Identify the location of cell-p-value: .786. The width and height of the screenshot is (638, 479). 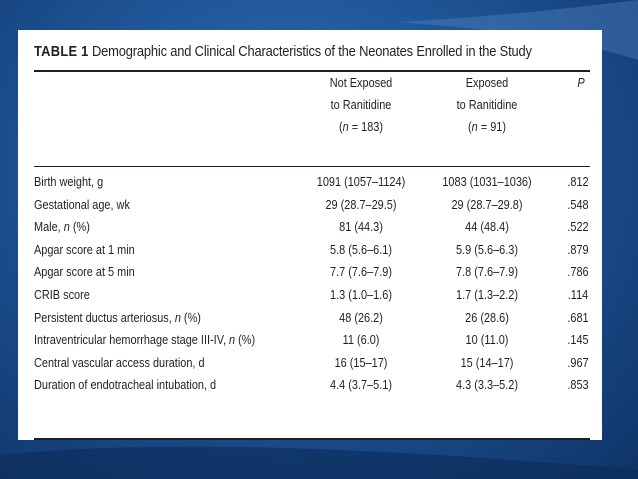
(578, 272).